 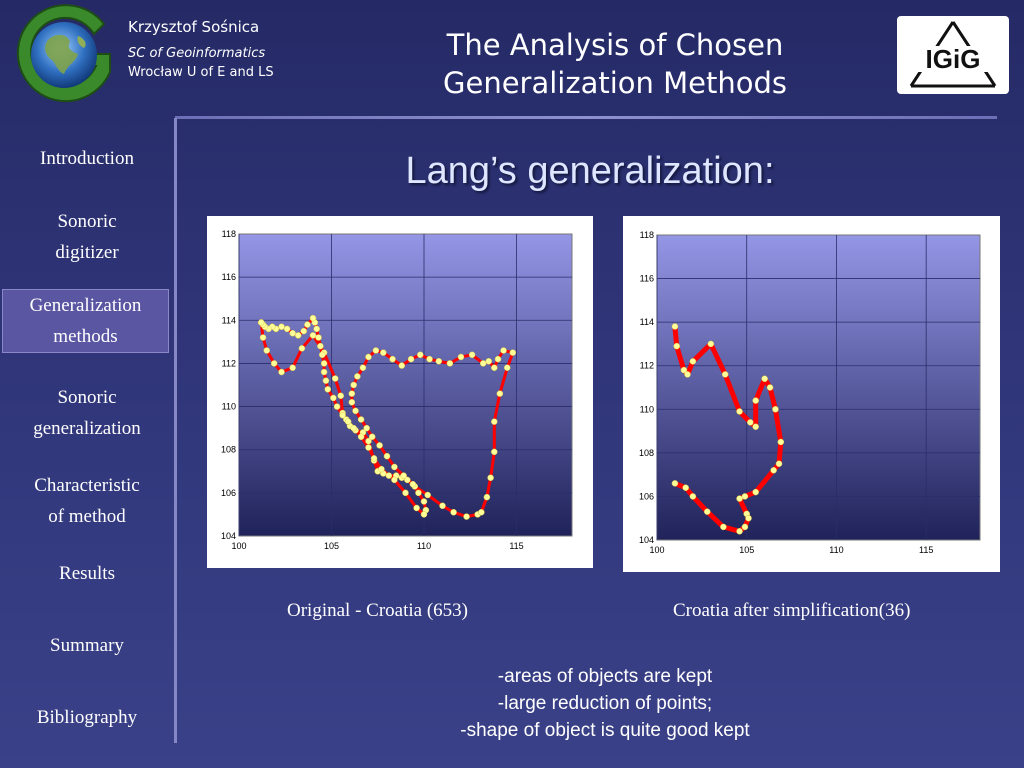 What do you see at coordinates (85, 321) in the screenshot?
I see `sidebar-item-generalization-methods: Generalization methods` at bounding box center [85, 321].